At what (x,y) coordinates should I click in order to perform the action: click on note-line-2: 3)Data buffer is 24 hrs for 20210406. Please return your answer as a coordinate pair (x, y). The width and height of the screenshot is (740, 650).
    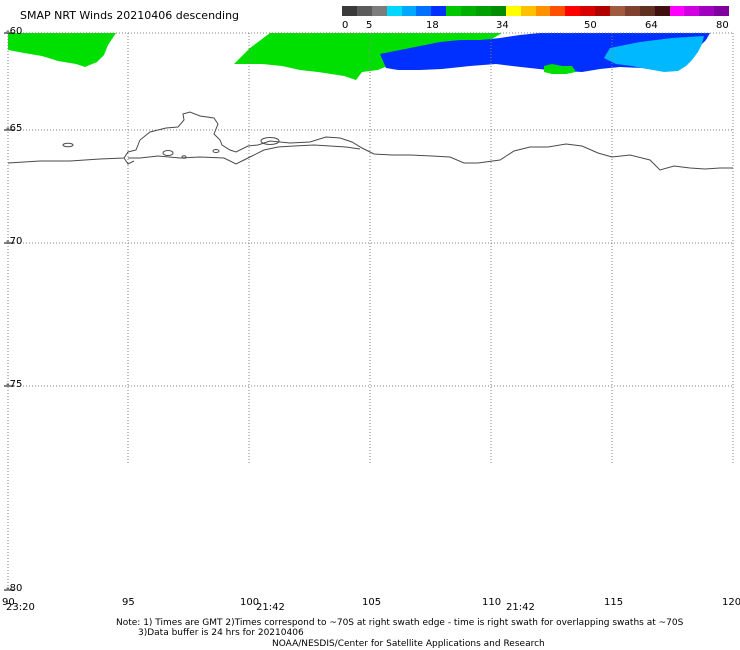
    Looking at the image, I should click on (221, 633).